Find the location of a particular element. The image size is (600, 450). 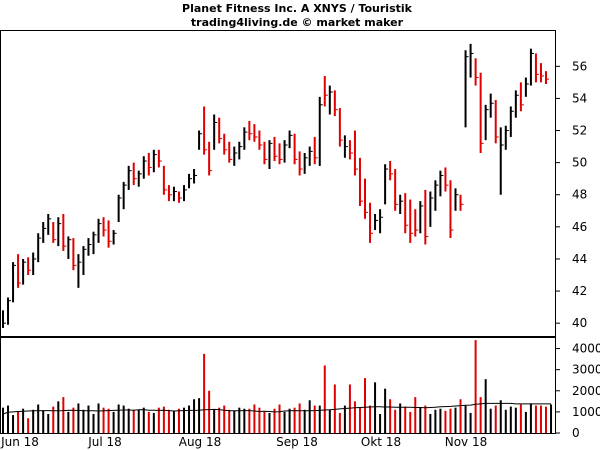

volume-tick-label: 4000 is located at coordinates (586, 349).